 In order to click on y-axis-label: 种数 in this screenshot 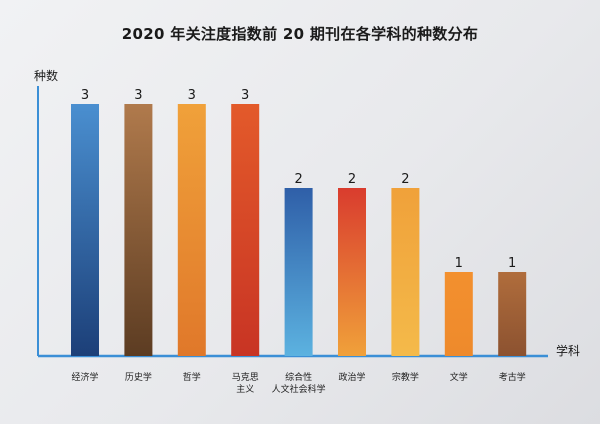, I will do `click(46, 75)`.